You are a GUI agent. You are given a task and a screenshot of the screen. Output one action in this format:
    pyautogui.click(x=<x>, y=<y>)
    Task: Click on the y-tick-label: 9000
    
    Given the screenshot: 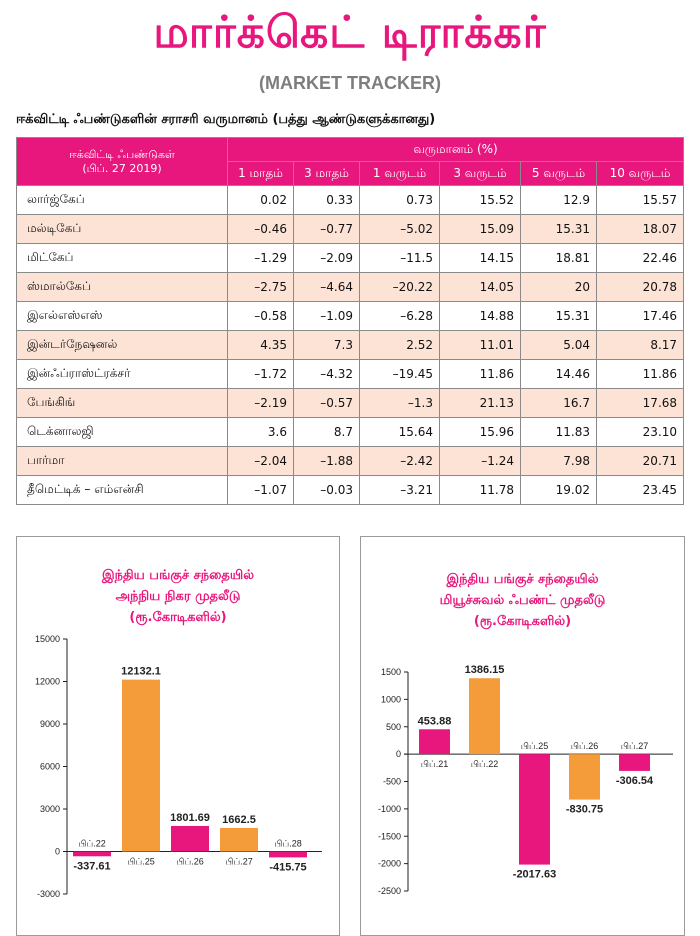 What is the action you would take?
    pyautogui.click(x=50, y=724)
    